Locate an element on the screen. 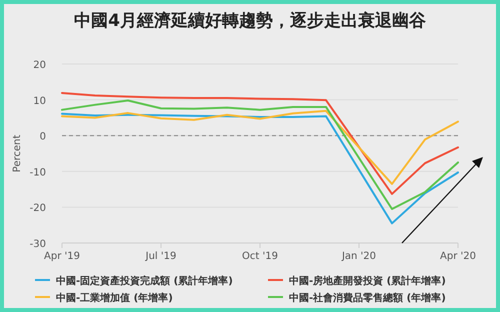 This screenshot has width=500, height=312. x-tick-label: Apr '19 is located at coordinates (62, 256).